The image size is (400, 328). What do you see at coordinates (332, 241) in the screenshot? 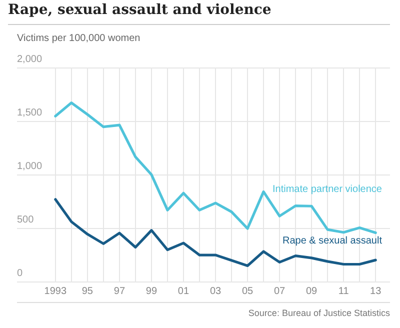
I see `series-label: Rape & sexual assault` at bounding box center [332, 241].